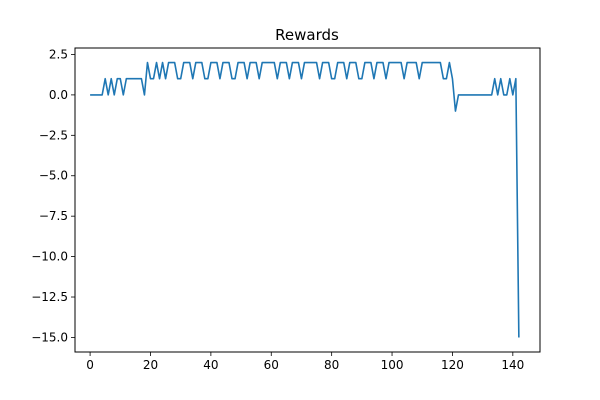 Image resolution: width=600 pixels, height=400 pixels. Describe the element at coordinates (452, 365) in the screenshot. I see `x-tick-label: 120` at that location.